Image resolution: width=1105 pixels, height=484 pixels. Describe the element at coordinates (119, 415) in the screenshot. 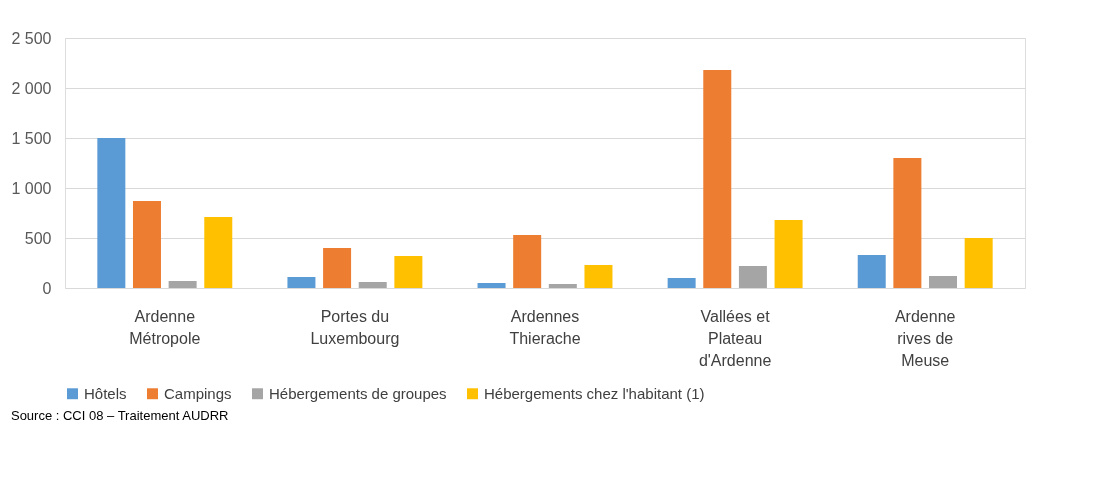

I see `source-note: Source : CCI 08 – Traitement AUDRR` at that location.